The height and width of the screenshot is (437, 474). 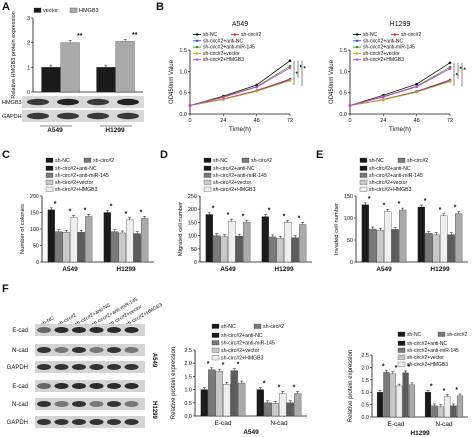 I want to click on bar-vector-h1299, so click(x=106, y=80).